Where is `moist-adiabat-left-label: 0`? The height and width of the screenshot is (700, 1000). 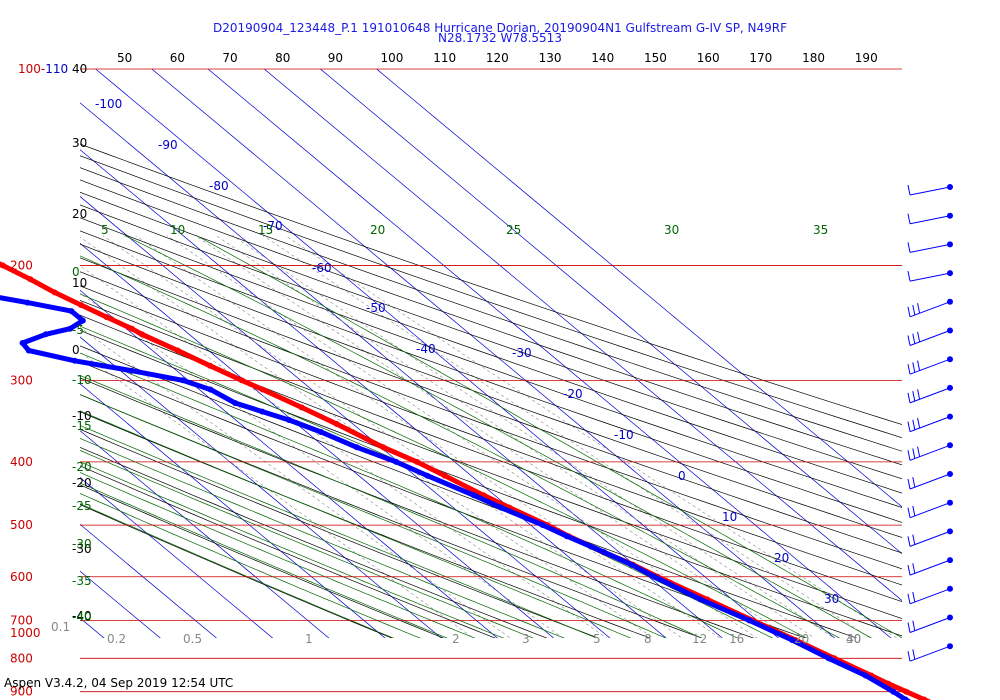
moist-adiabat-left-label: 0 is located at coordinates (76, 272).